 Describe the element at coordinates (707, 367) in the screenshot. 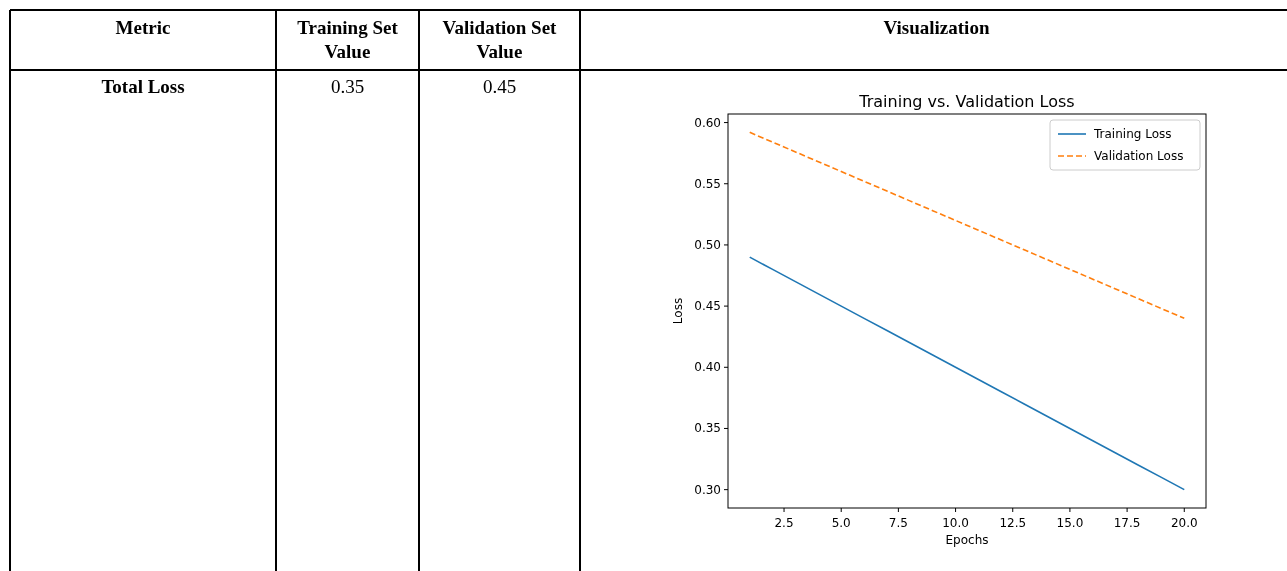

I see `y-tick-label: 0.40` at that location.